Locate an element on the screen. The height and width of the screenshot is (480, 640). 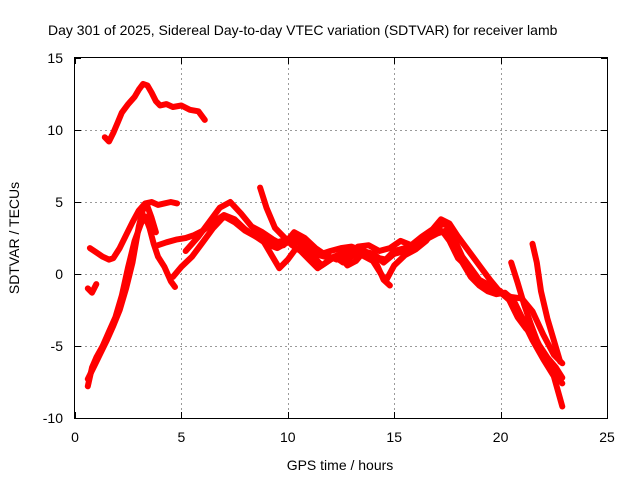
y-axis-label: SDTVAR / TECUs is located at coordinates (14, 238).